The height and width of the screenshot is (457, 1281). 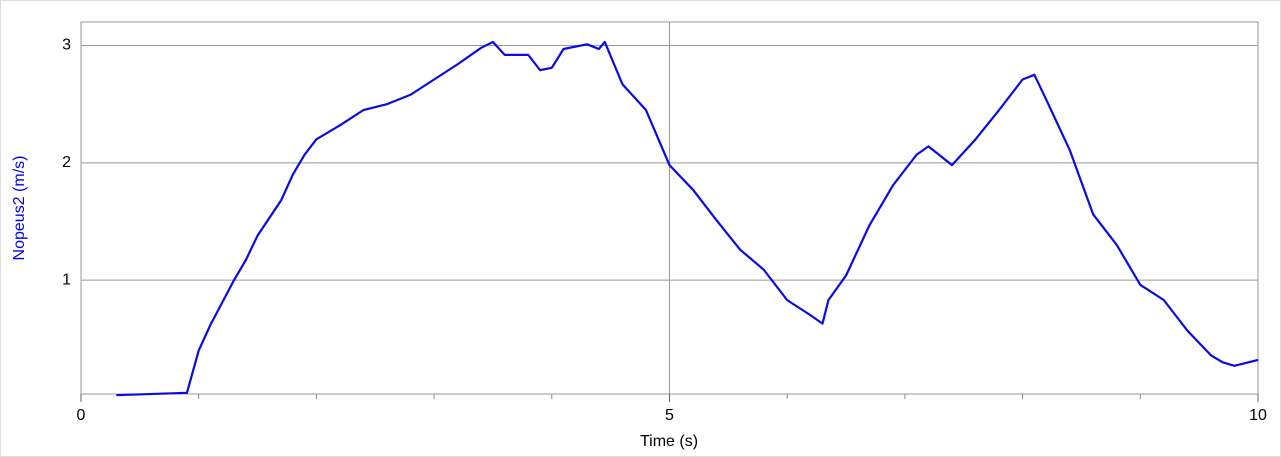 What do you see at coordinates (66, 279) in the screenshot?
I see `y-tick-label: 1` at bounding box center [66, 279].